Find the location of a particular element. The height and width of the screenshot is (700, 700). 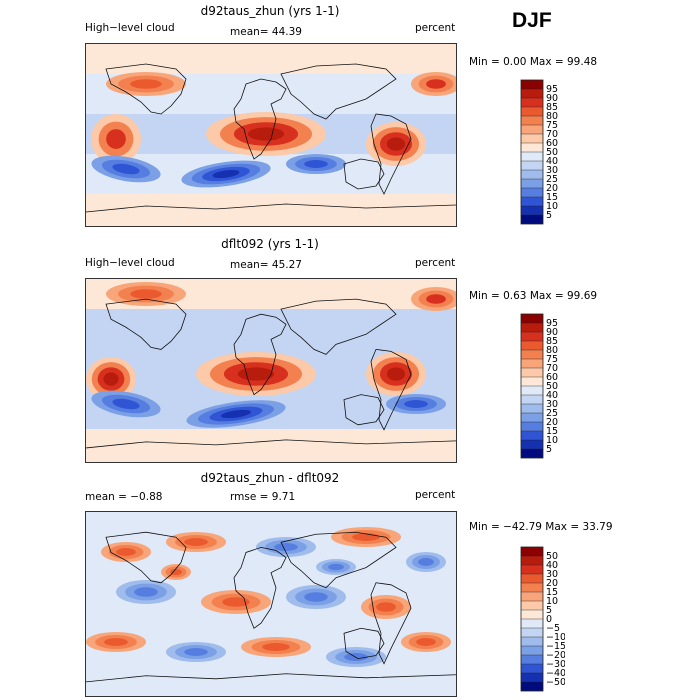

panel2-minmax: Min = 0.63 Max = 99.69 is located at coordinates (533, 296).